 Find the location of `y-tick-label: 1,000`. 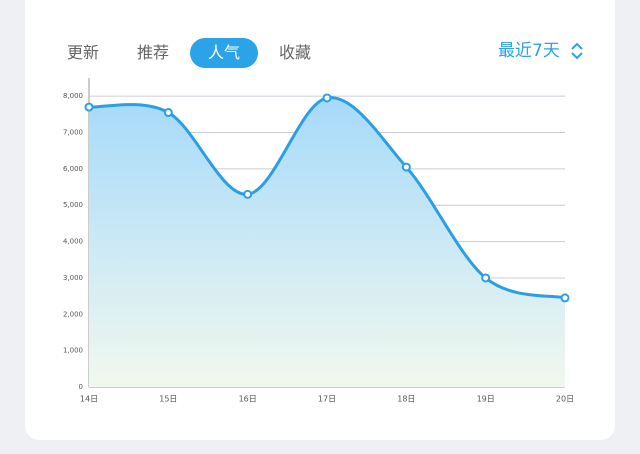

y-tick-label: 1,000 is located at coordinates (73, 351).